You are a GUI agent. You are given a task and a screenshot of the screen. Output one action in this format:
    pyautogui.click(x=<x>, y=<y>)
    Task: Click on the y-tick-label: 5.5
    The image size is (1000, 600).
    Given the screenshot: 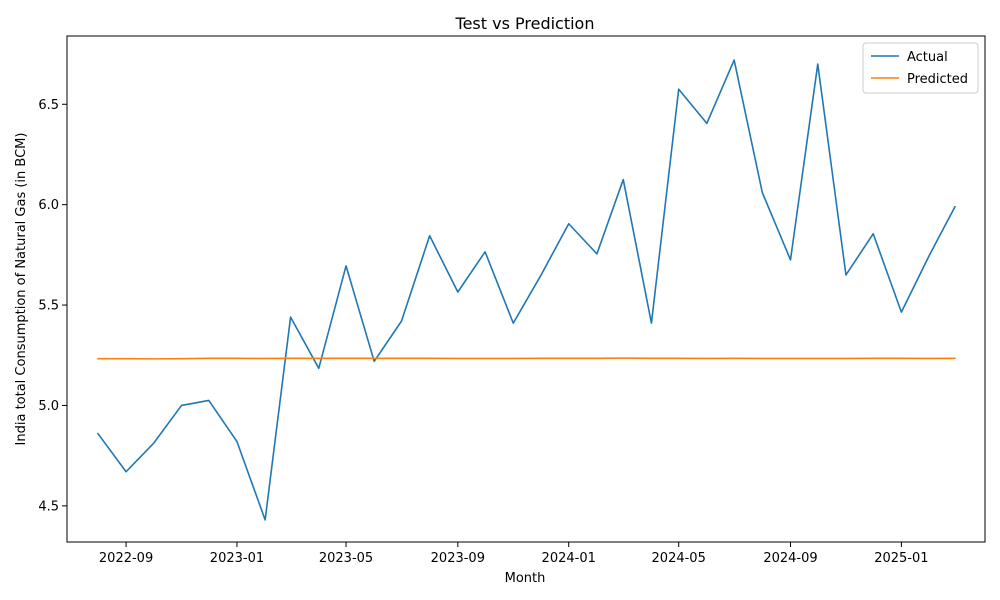 What is the action you would take?
    pyautogui.click(x=48, y=306)
    